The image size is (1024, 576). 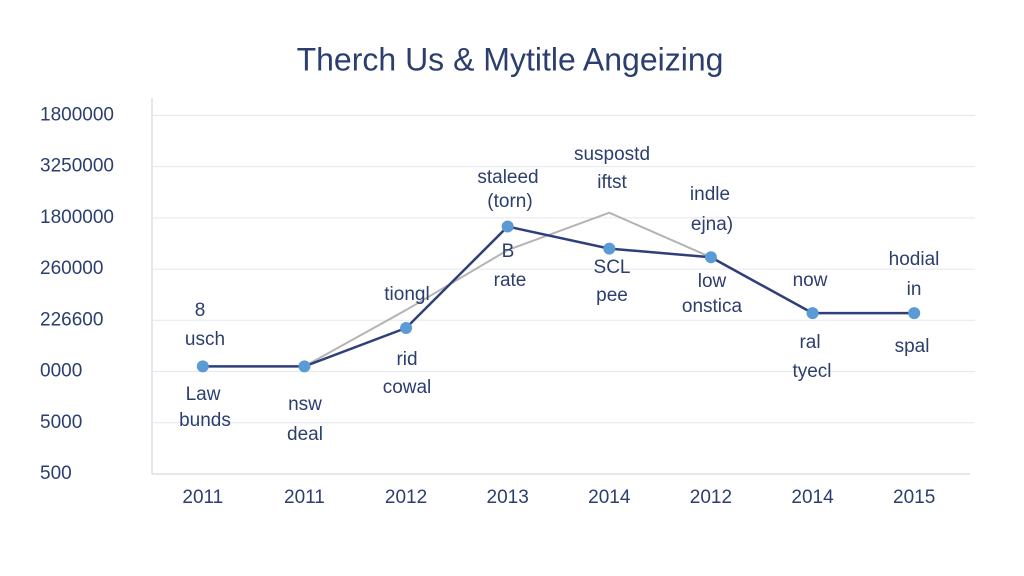 What do you see at coordinates (71, 319) in the screenshot?
I see `y-tick-label: 226600` at bounding box center [71, 319].